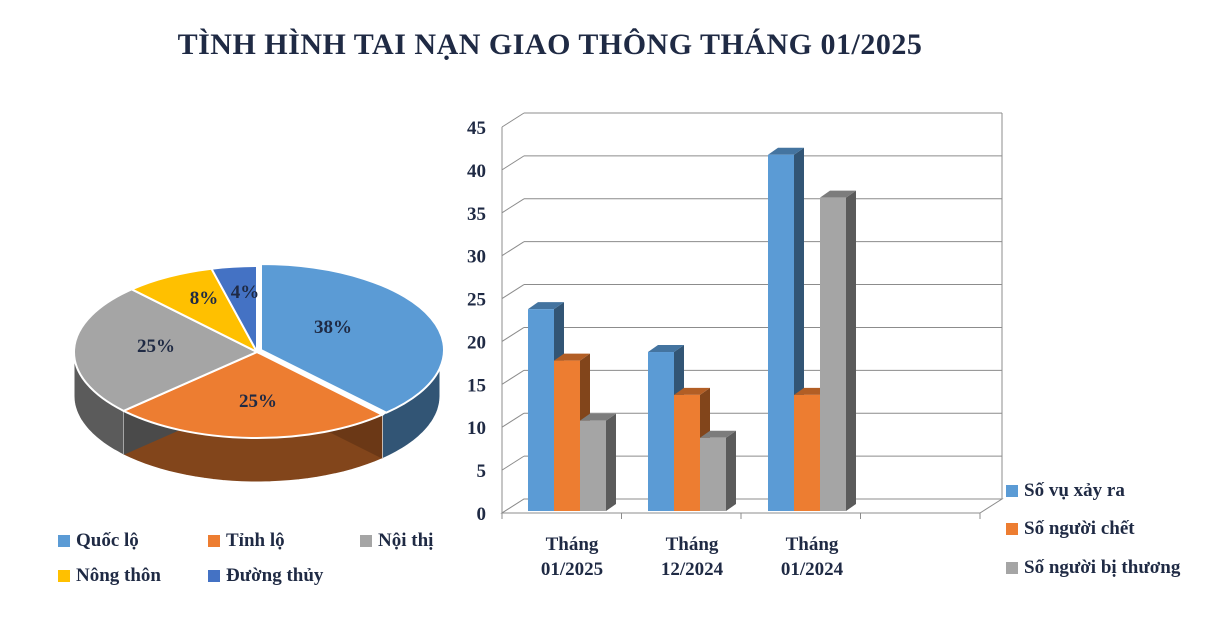  Describe the element at coordinates (812, 569) in the screenshot. I see `x-category-label: 01/2024` at that location.